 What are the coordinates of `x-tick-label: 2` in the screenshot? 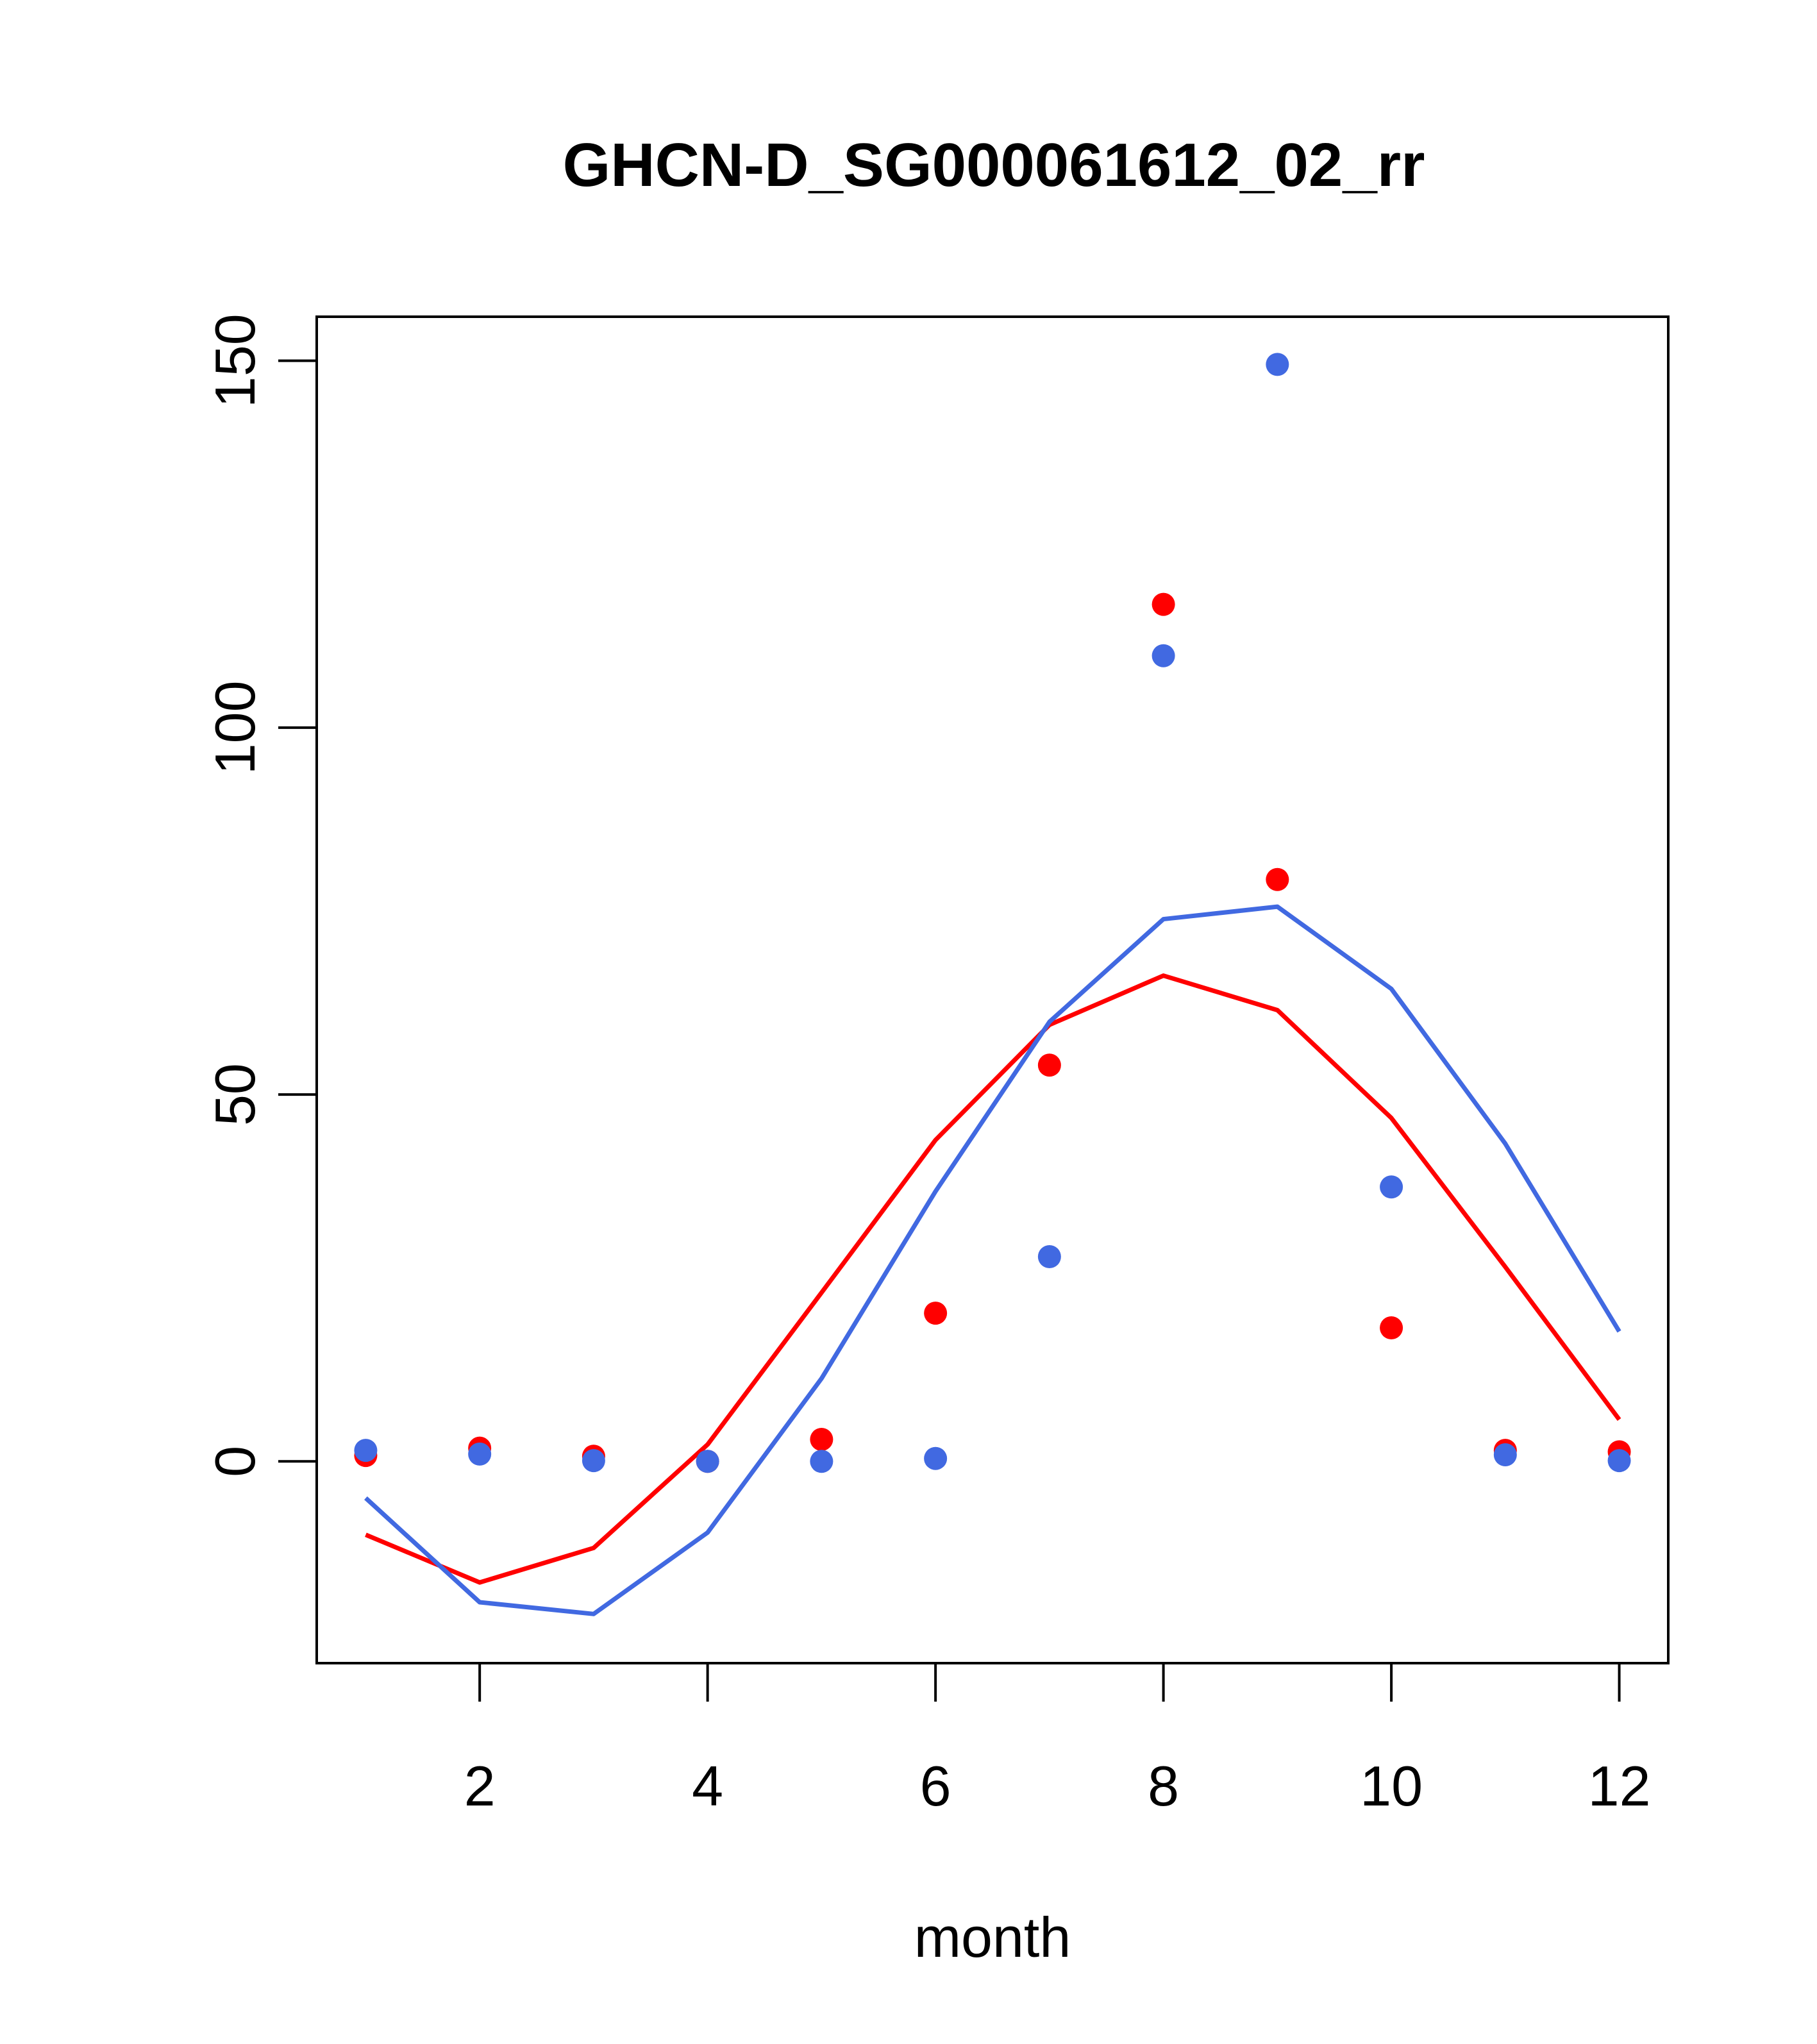 It's located at (480, 1786).